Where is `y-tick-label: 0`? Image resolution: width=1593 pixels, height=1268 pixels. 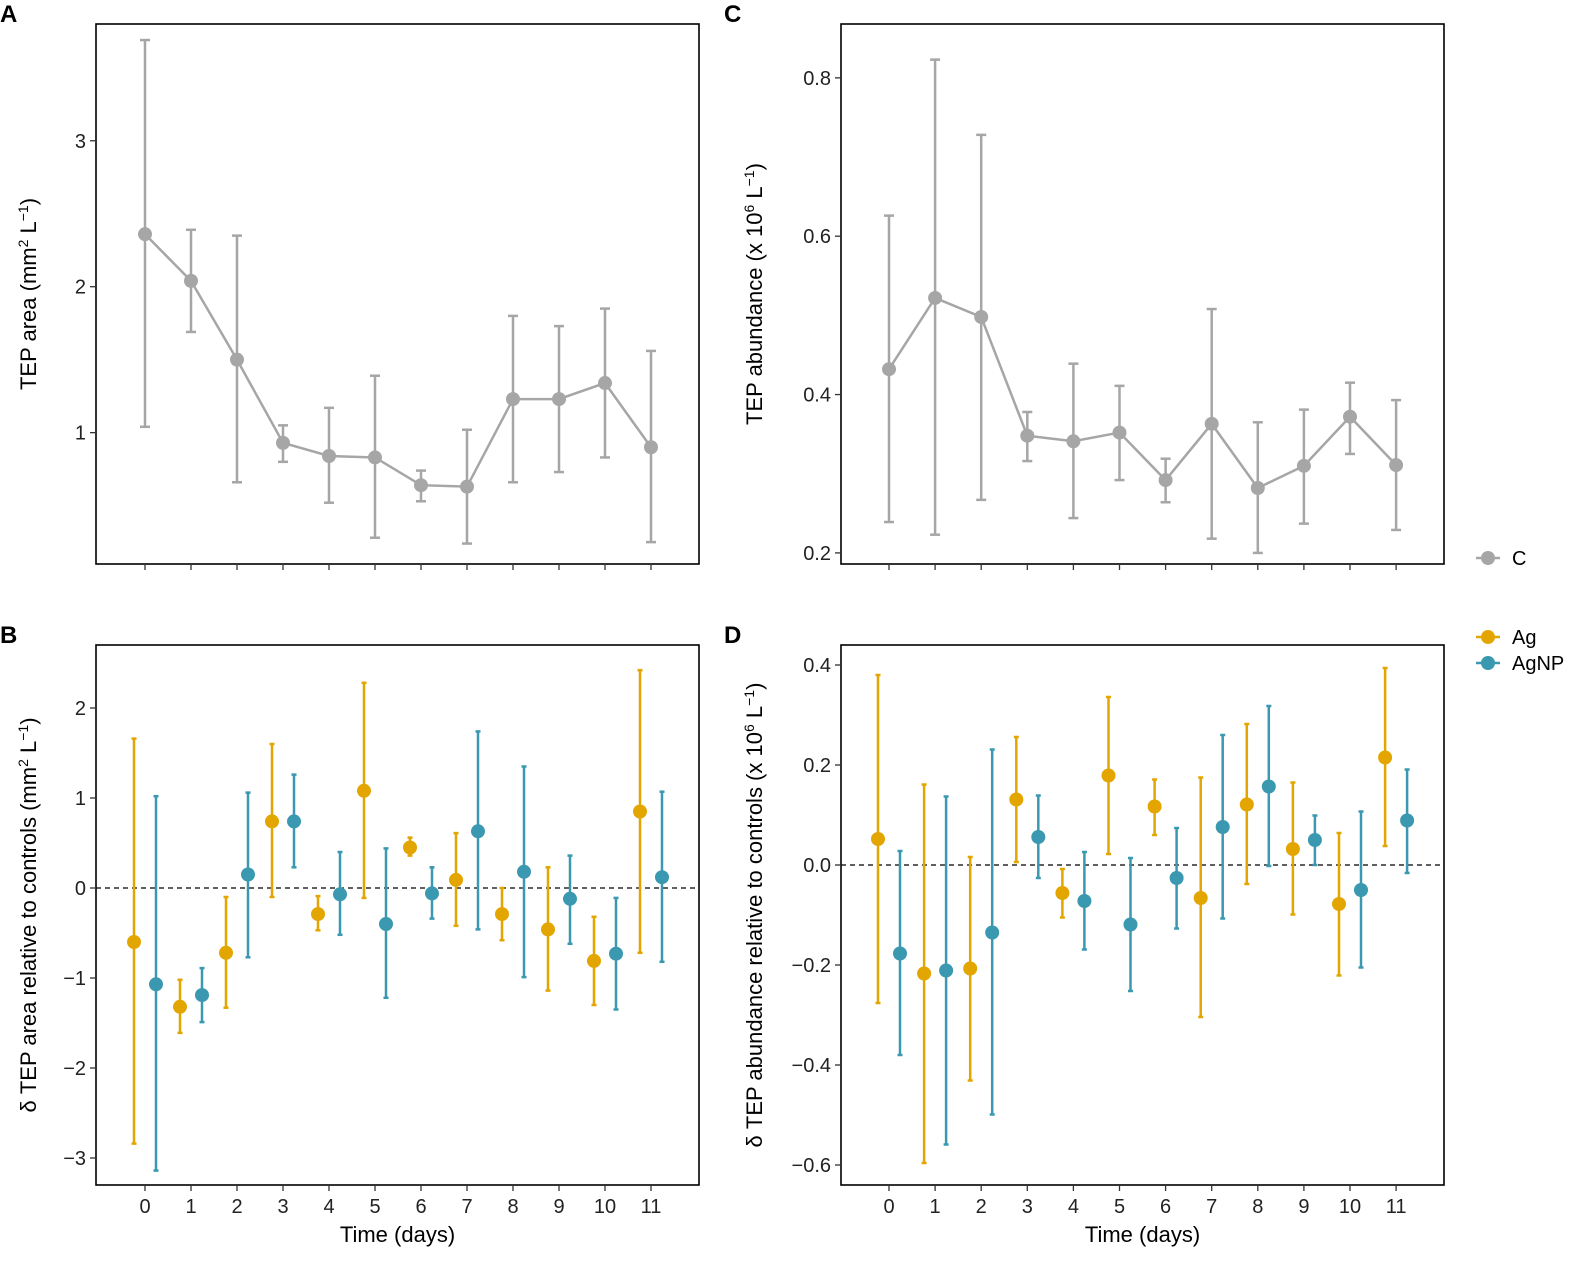
y-tick-label: 0 is located at coordinates (80, 889).